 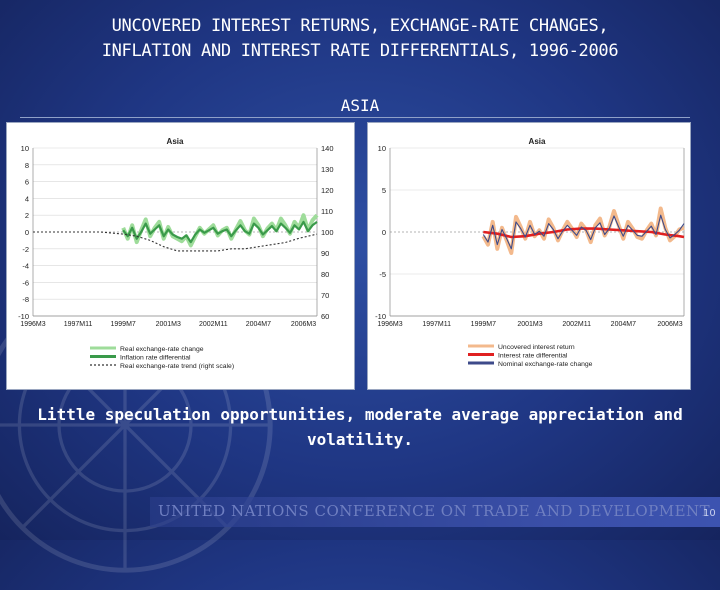 I want to click on chart-right-y-tick-label: -10, so click(x=380, y=316).